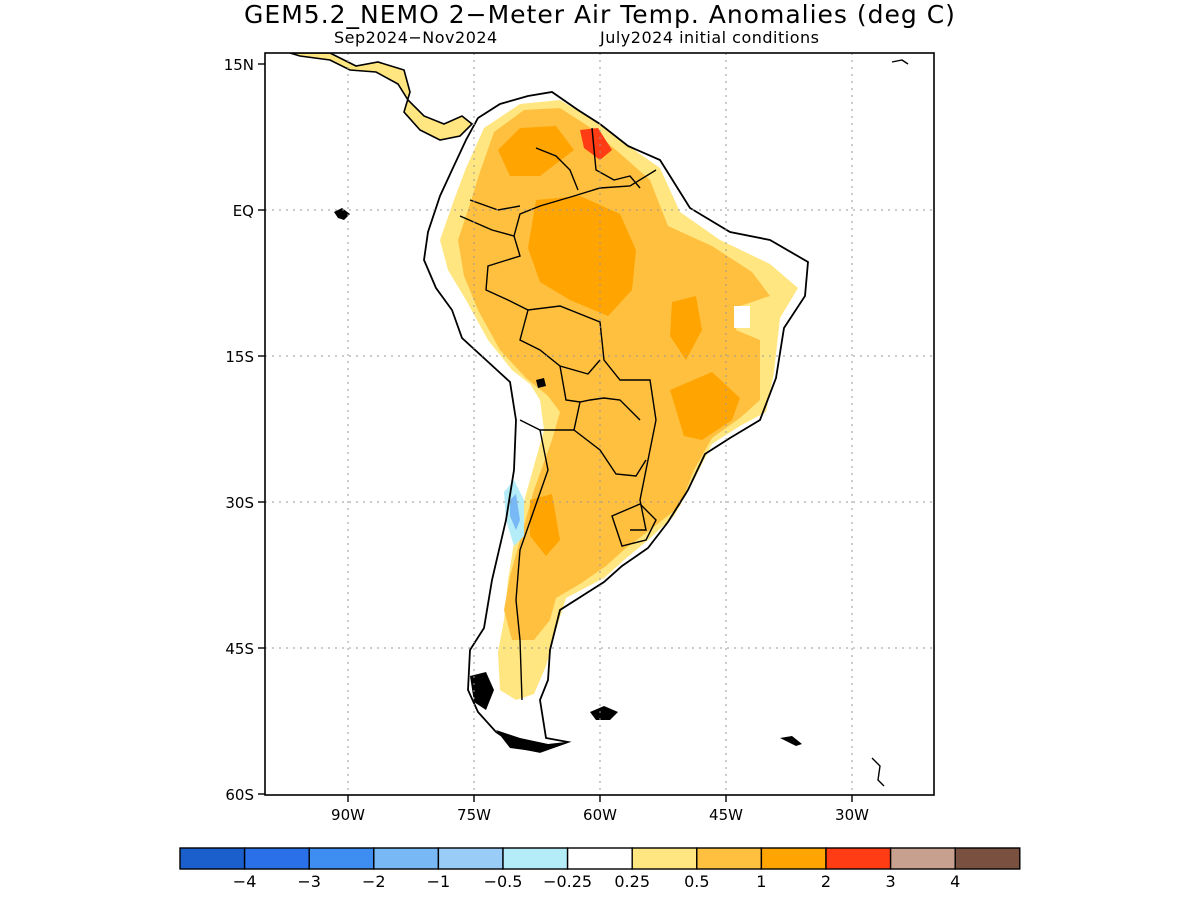  Describe the element at coordinates (632, 881) in the screenshot. I see `colorbar-label: 0.25` at that location.